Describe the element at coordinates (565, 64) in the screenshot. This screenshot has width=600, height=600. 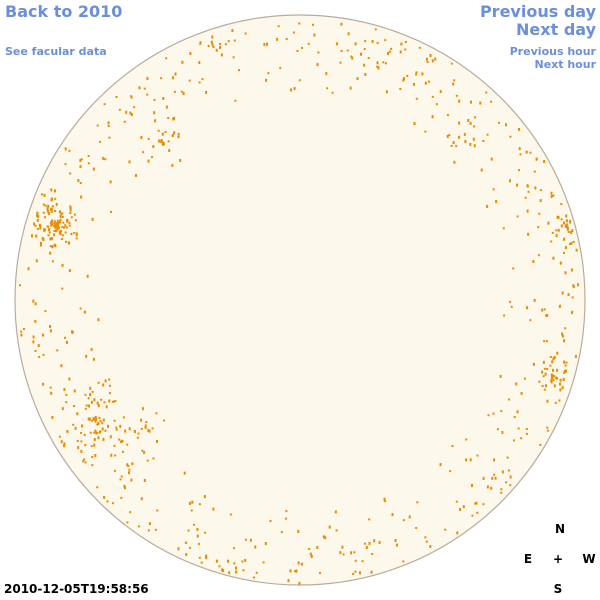
I see `next-hour-link: Next hour` at that location.